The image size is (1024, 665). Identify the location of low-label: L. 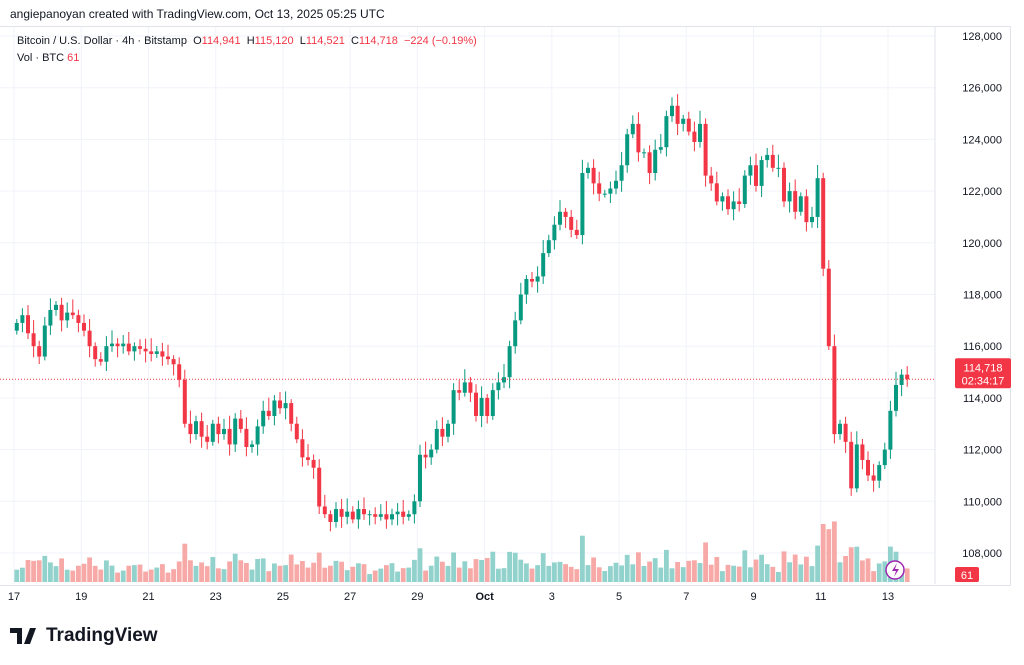
(302, 41).